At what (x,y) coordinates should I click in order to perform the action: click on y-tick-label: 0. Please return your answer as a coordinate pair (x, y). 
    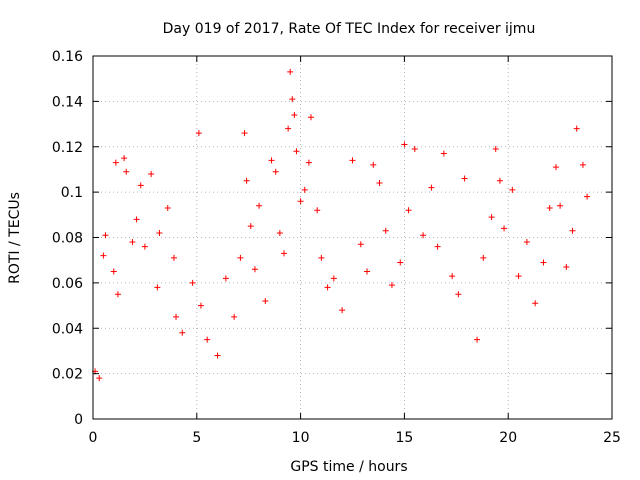
    Looking at the image, I should click on (78, 420).